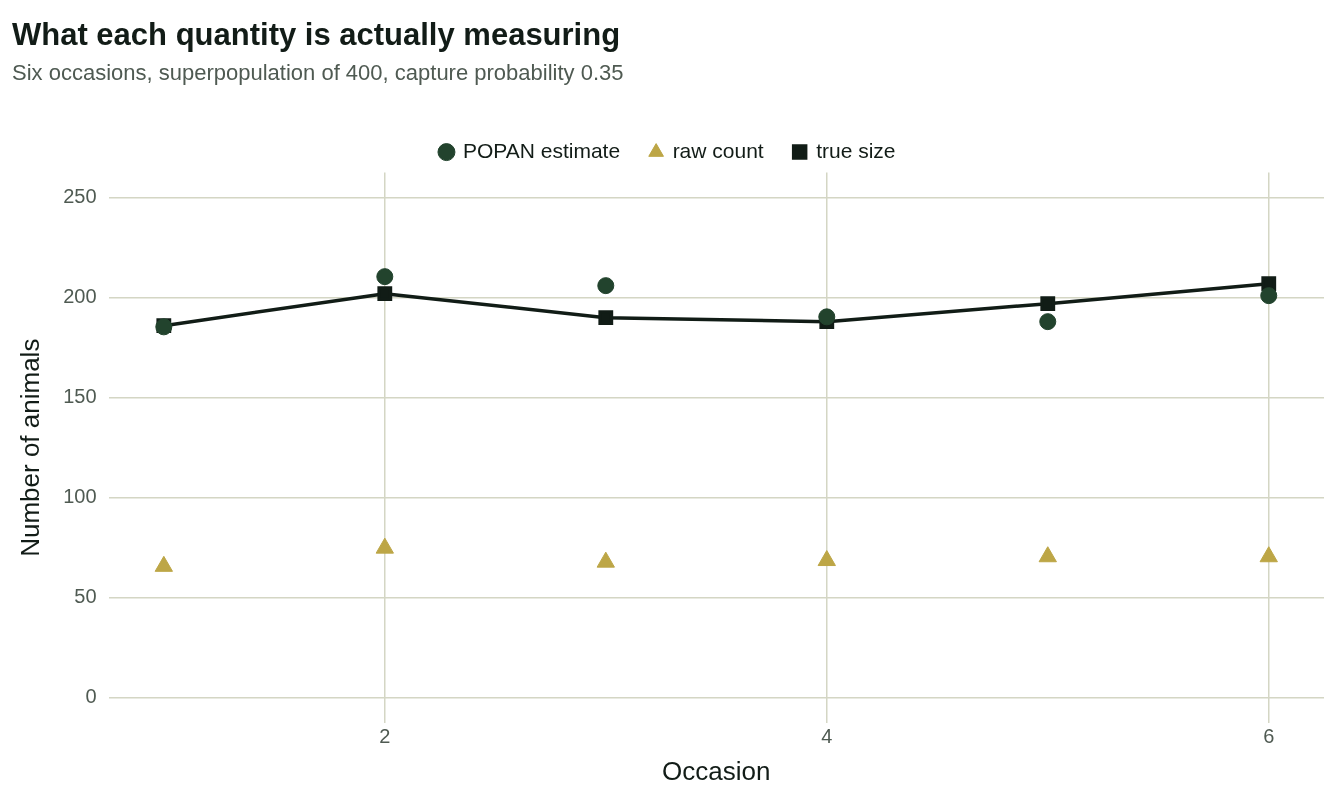 The height and width of the screenshot is (806, 1344). Describe the element at coordinates (316, 35) in the screenshot. I see `chart-title: What each quantity is actually measuring` at that location.